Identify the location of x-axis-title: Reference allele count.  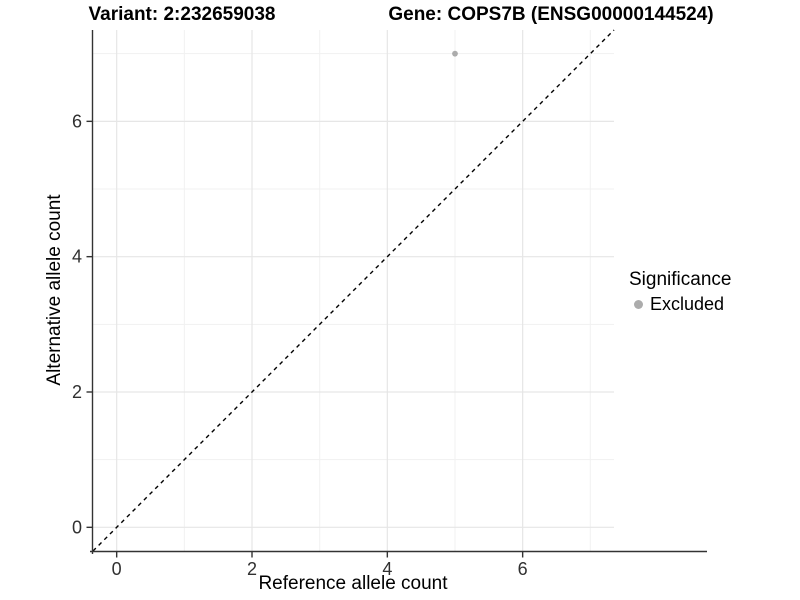
(353, 583).